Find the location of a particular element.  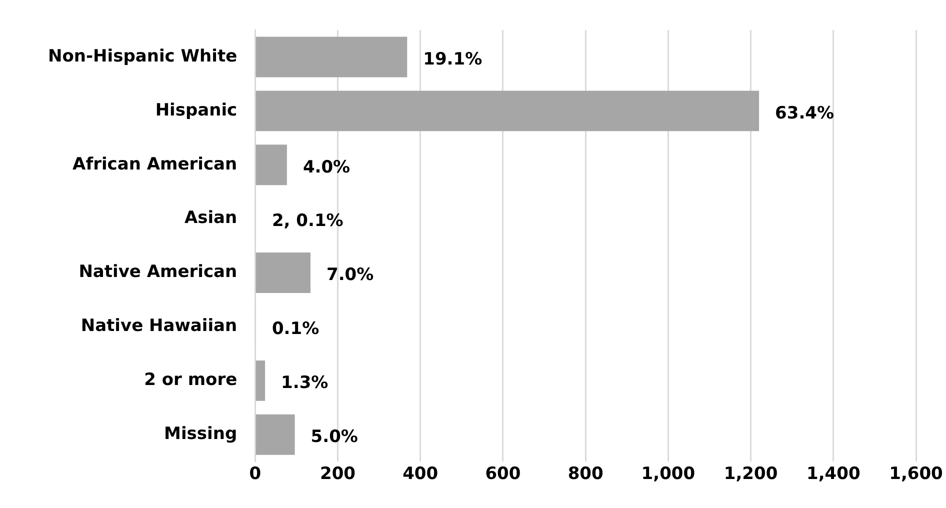

y-tick-label: Native Hawaiian is located at coordinates (159, 326).